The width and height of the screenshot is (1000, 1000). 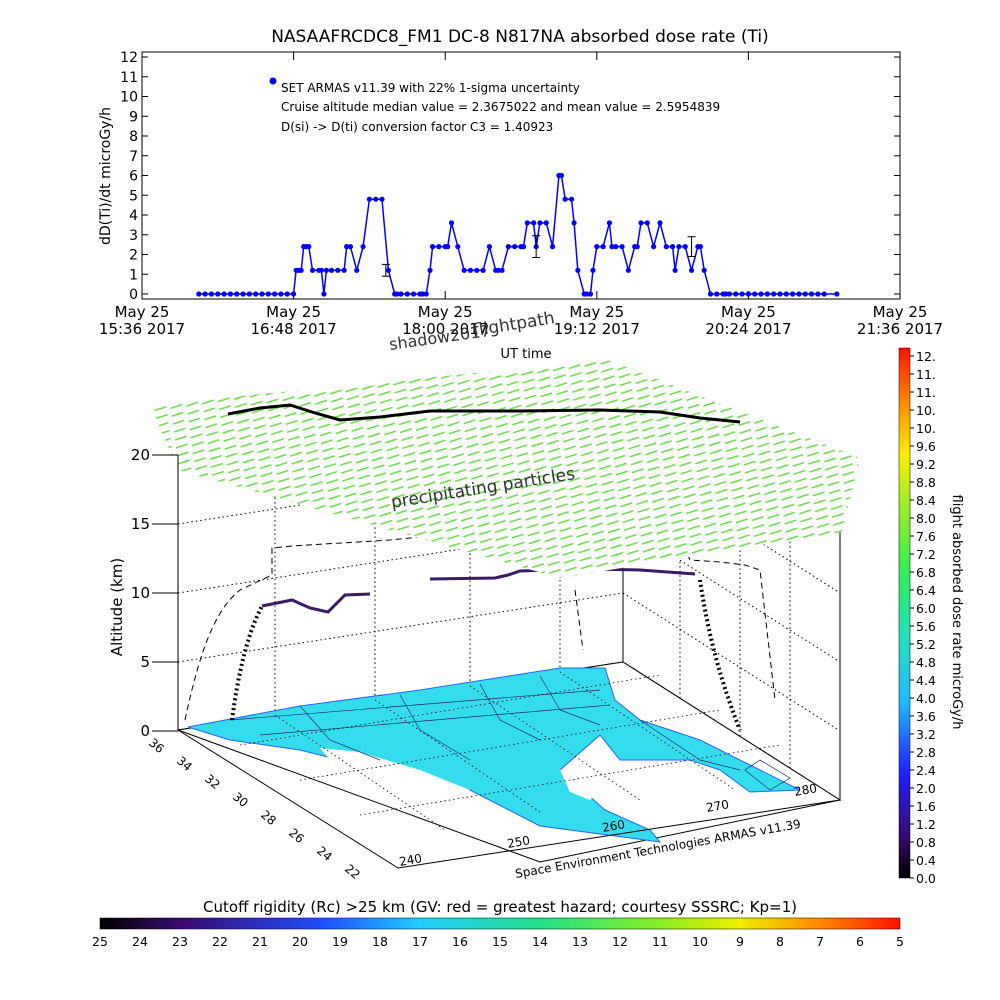 What do you see at coordinates (613, 826) in the screenshot?
I see `svg-text: 260` at bounding box center [613, 826].